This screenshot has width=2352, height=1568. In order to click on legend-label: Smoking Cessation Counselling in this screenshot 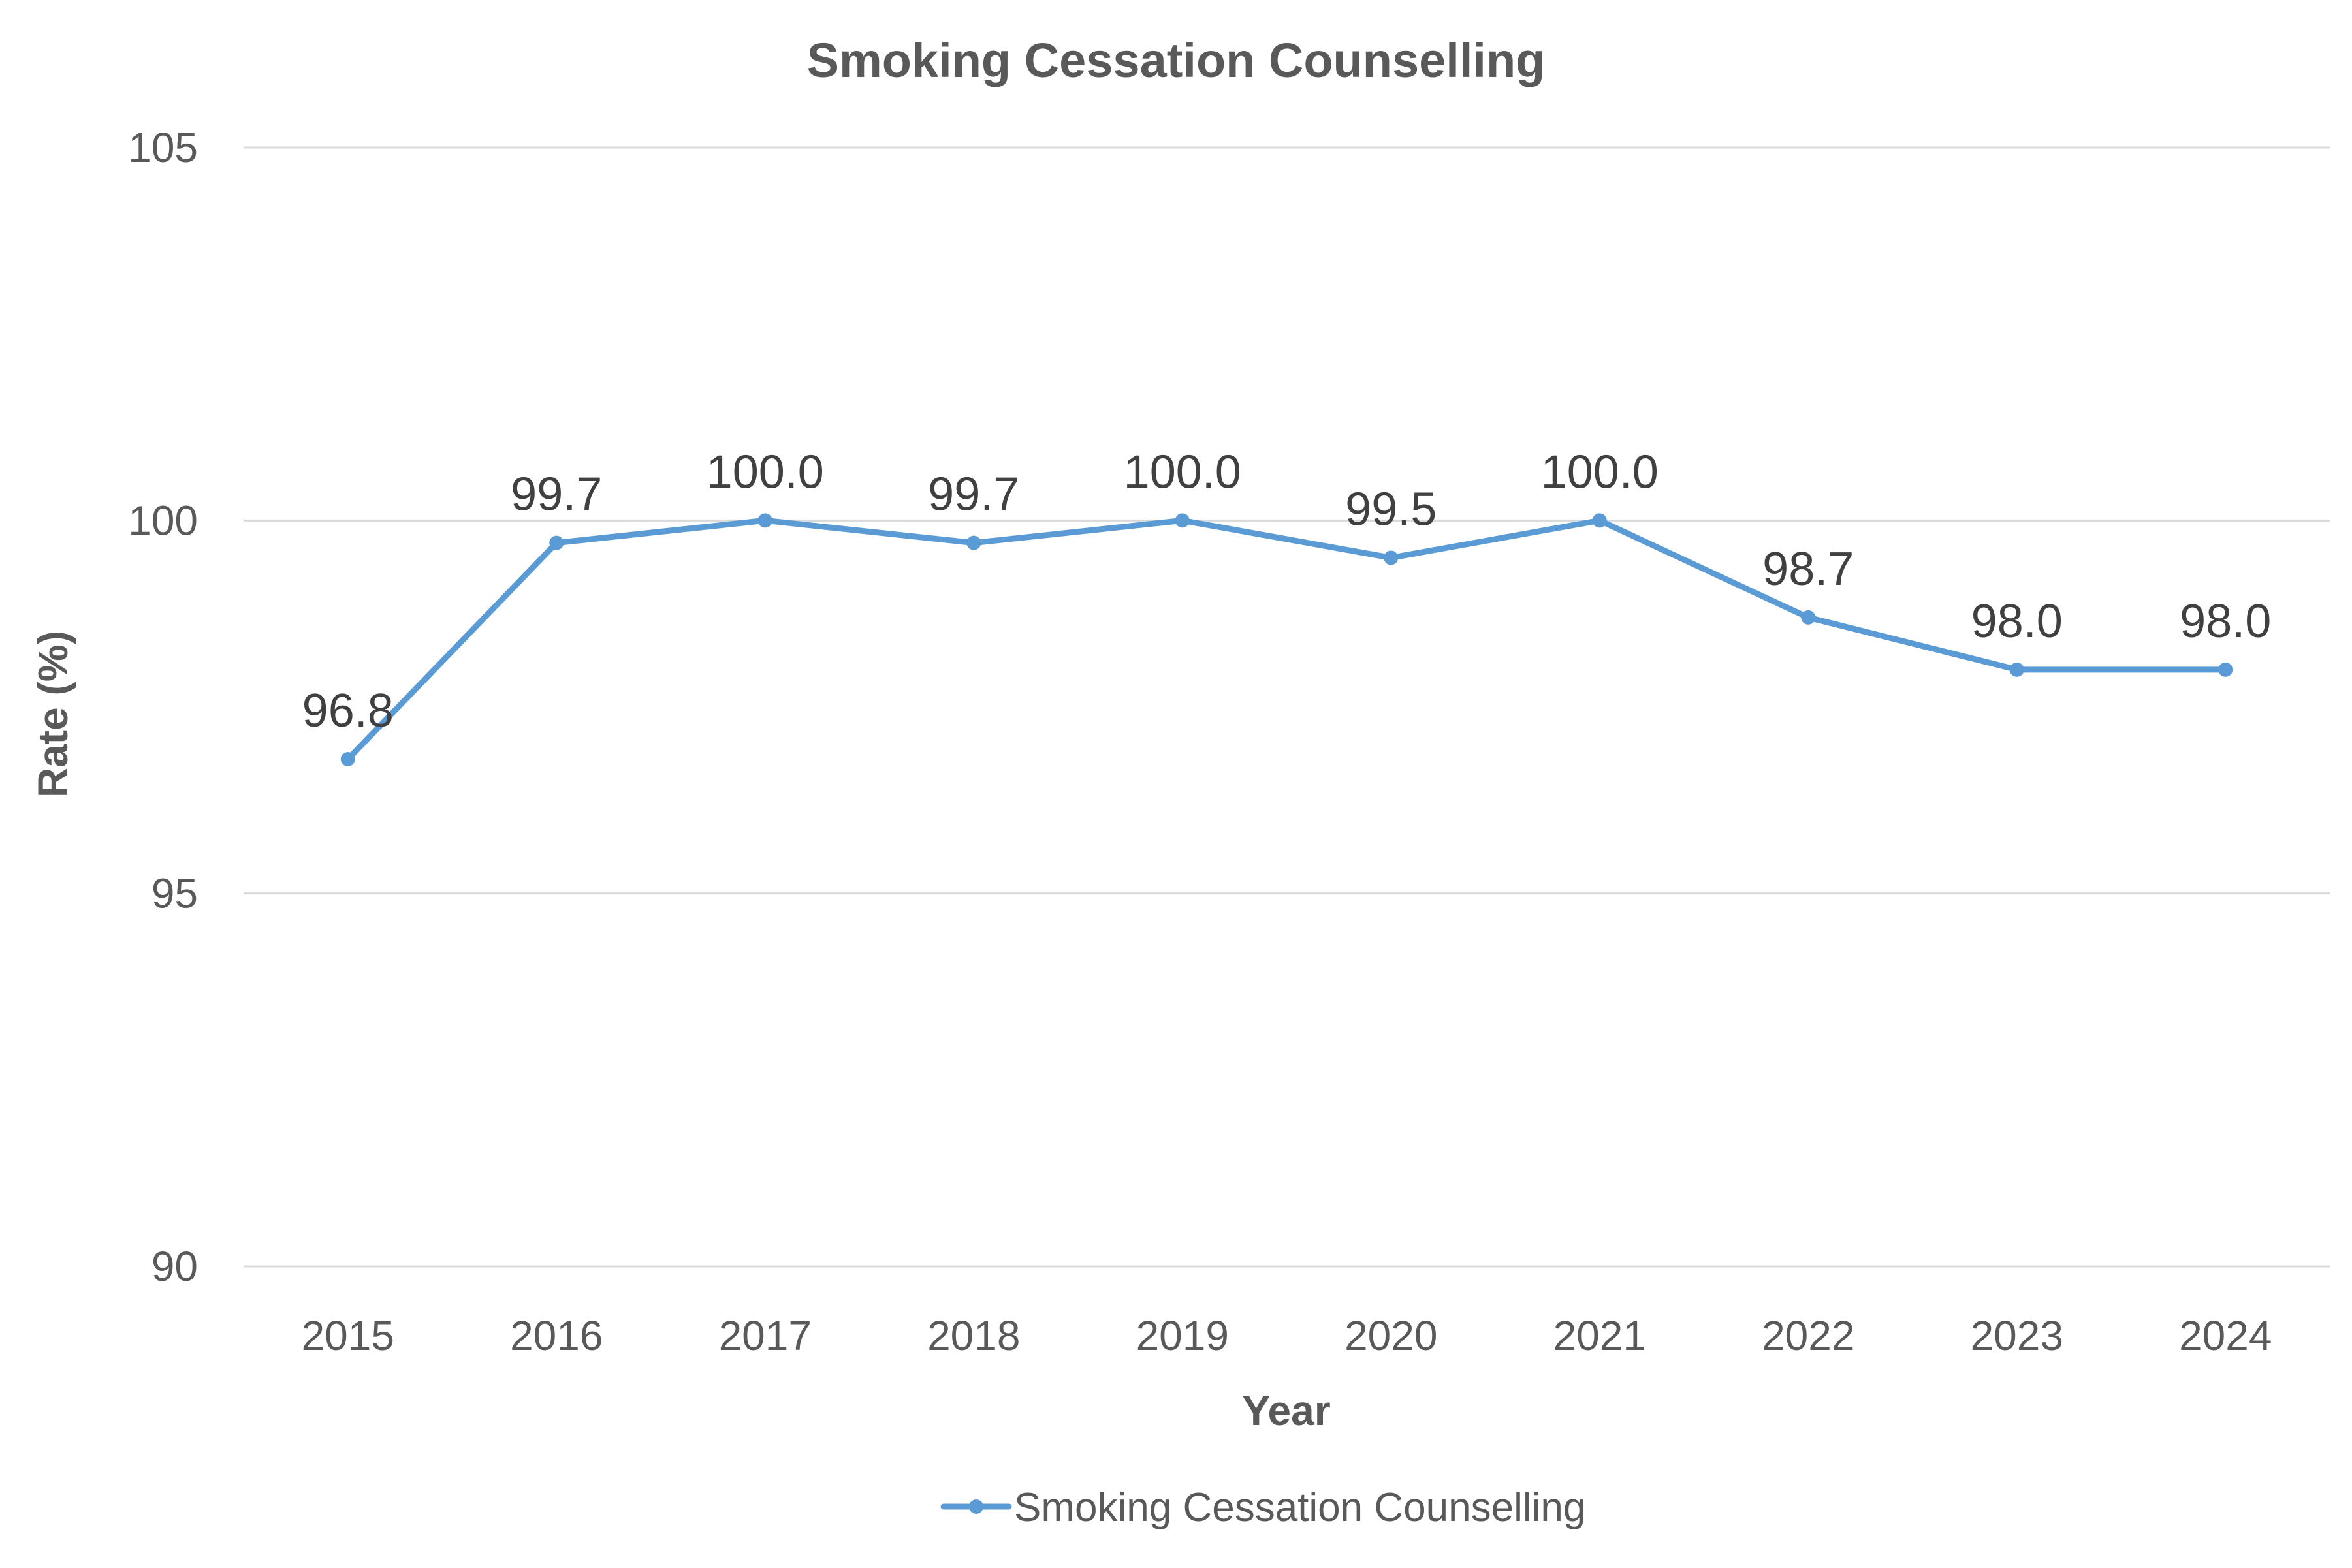, I will do `click(1299, 1508)`.